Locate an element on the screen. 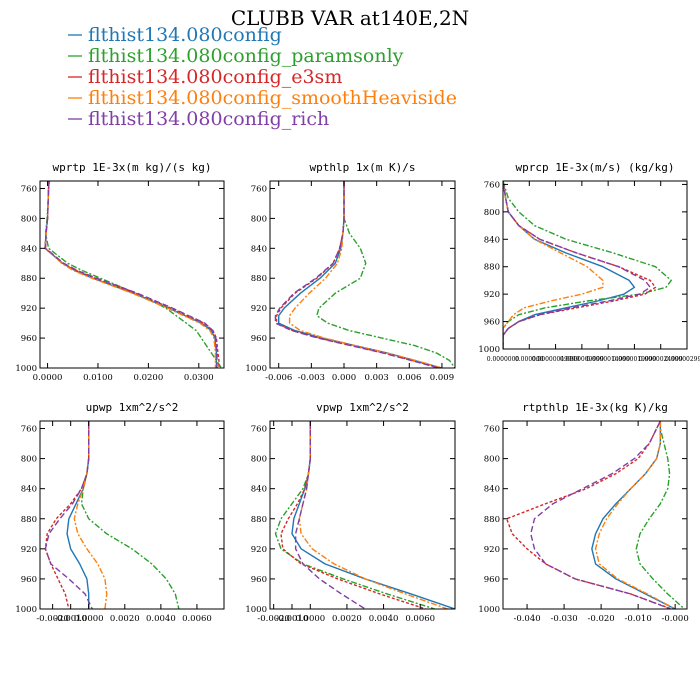 This screenshot has height=700, width=700. panel-5-ytick-label-2: 800 is located at coordinates (259, 460).